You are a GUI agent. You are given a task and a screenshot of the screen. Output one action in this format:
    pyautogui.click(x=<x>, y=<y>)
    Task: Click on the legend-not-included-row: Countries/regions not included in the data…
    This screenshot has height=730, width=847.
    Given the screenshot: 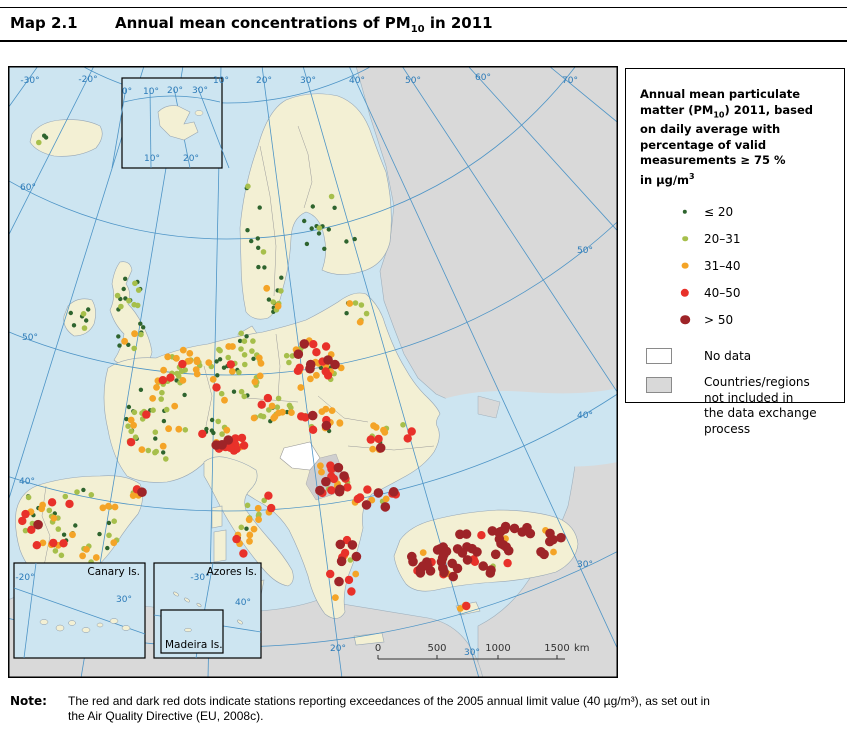 What is the action you would take?
    pyautogui.click(x=735, y=413)
    